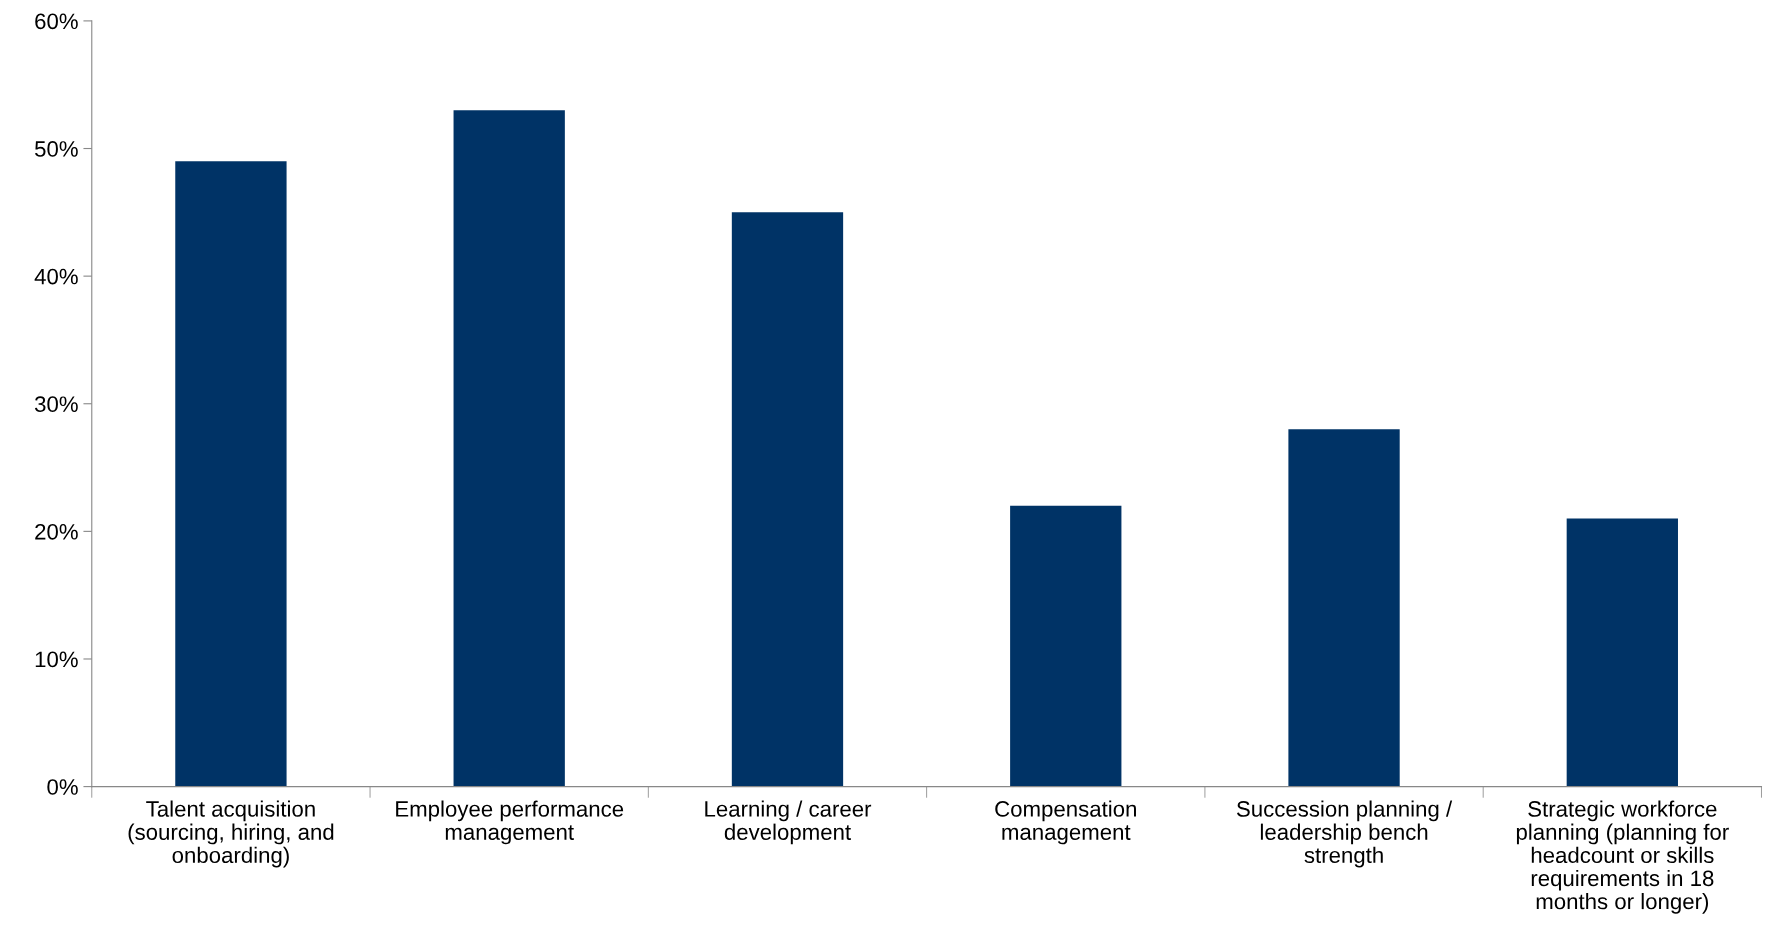 The width and height of the screenshot is (1765, 950). I want to click on x-tick-label: Employee performance management, so click(510, 822).